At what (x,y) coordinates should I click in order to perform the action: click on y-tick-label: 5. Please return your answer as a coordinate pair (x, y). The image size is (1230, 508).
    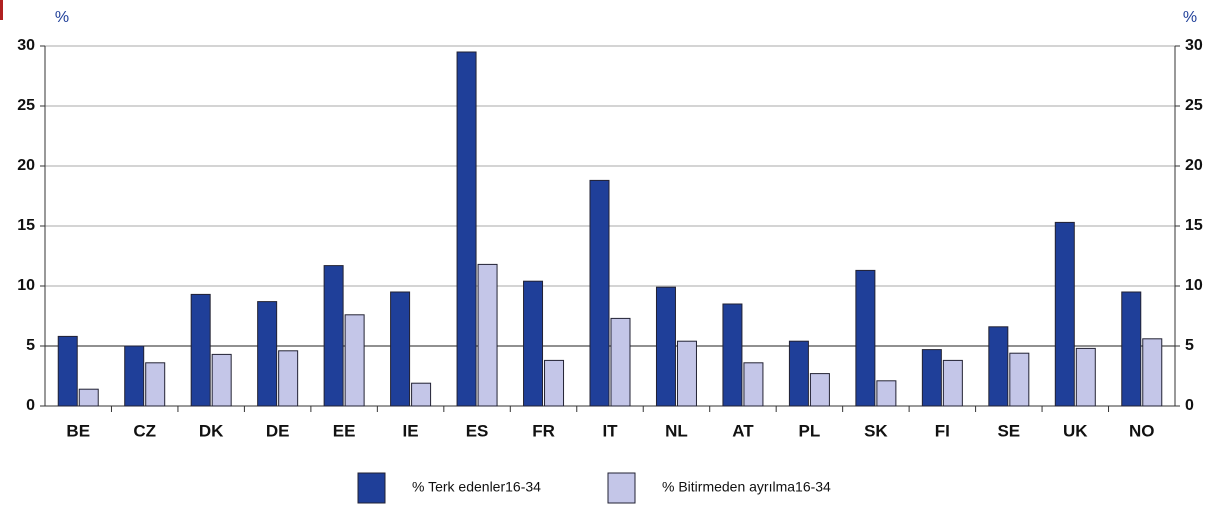
    Looking at the image, I should click on (30, 345).